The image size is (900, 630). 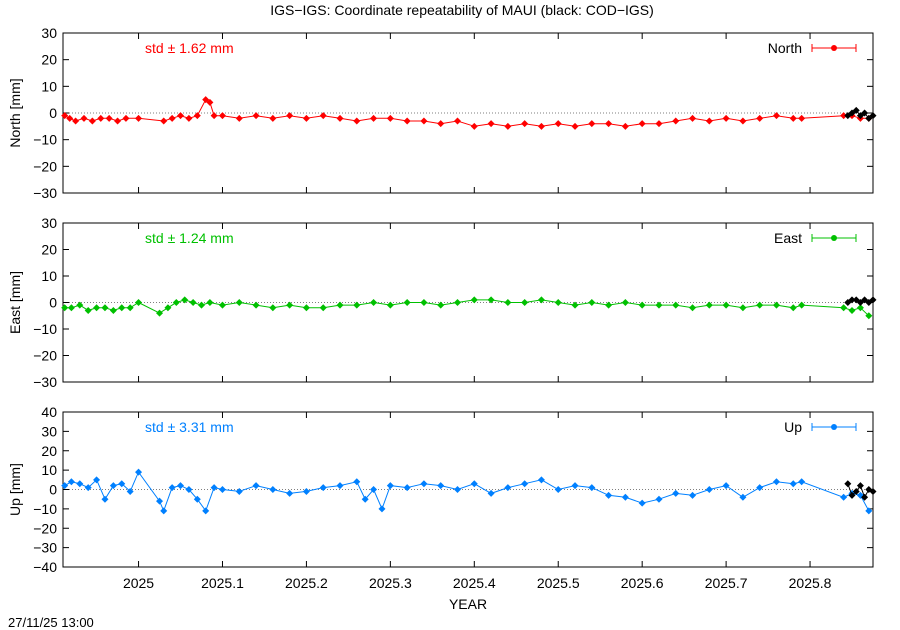 I want to click on legend-label: East, so click(x=788, y=238).